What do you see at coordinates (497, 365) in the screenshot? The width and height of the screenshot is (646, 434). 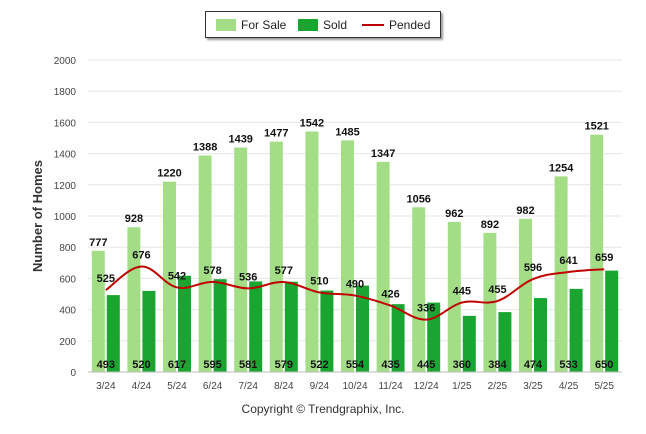 I see `sold-value-label: 384` at bounding box center [497, 365].